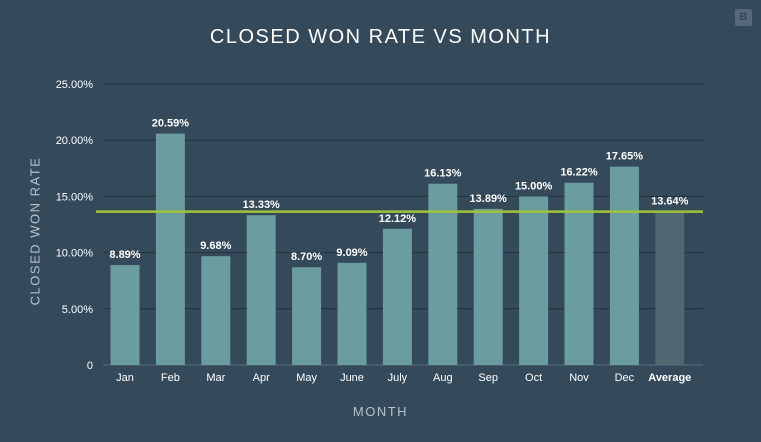 This screenshot has width=761, height=442. What do you see at coordinates (380, 411) in the screenshot?
I see `x-axis-label: MONTH` at bounding box center [380, 411].